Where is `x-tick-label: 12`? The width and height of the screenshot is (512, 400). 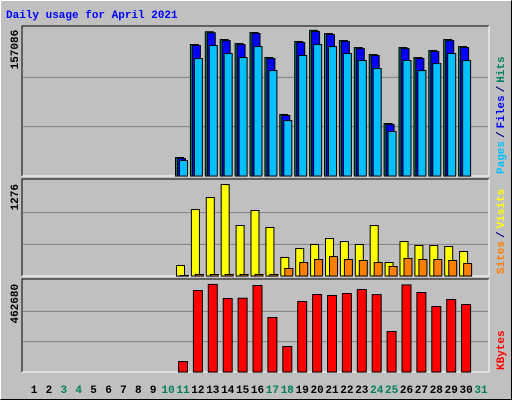 x-tick-label: 12 is located at coordinates (197, 391).